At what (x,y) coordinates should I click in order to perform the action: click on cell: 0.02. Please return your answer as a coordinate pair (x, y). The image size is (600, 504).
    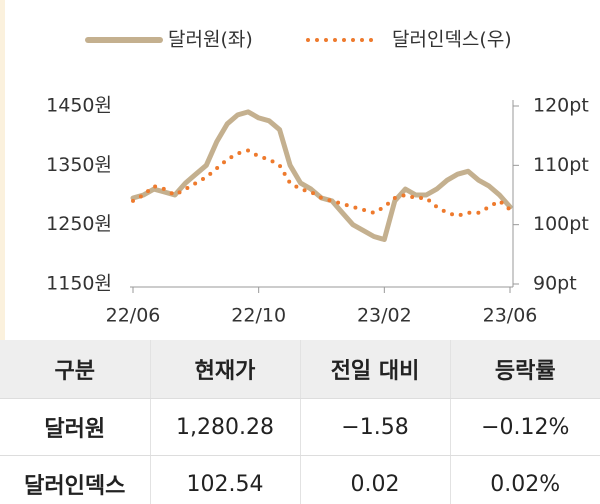
    Looking at the image, I should click on (374, 479).